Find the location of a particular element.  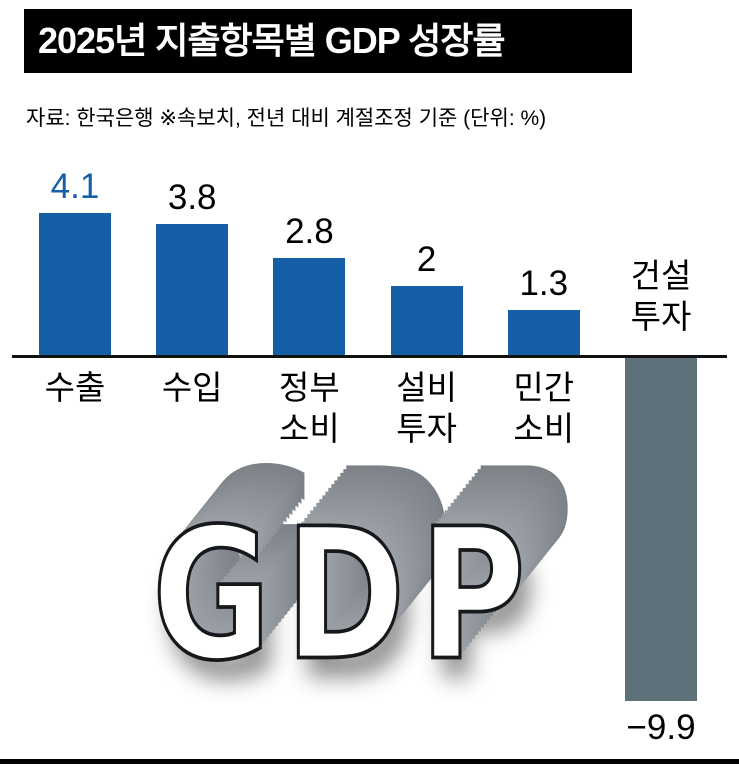

category-label-5: 건설 투자 is located at coordinates (661, 296).